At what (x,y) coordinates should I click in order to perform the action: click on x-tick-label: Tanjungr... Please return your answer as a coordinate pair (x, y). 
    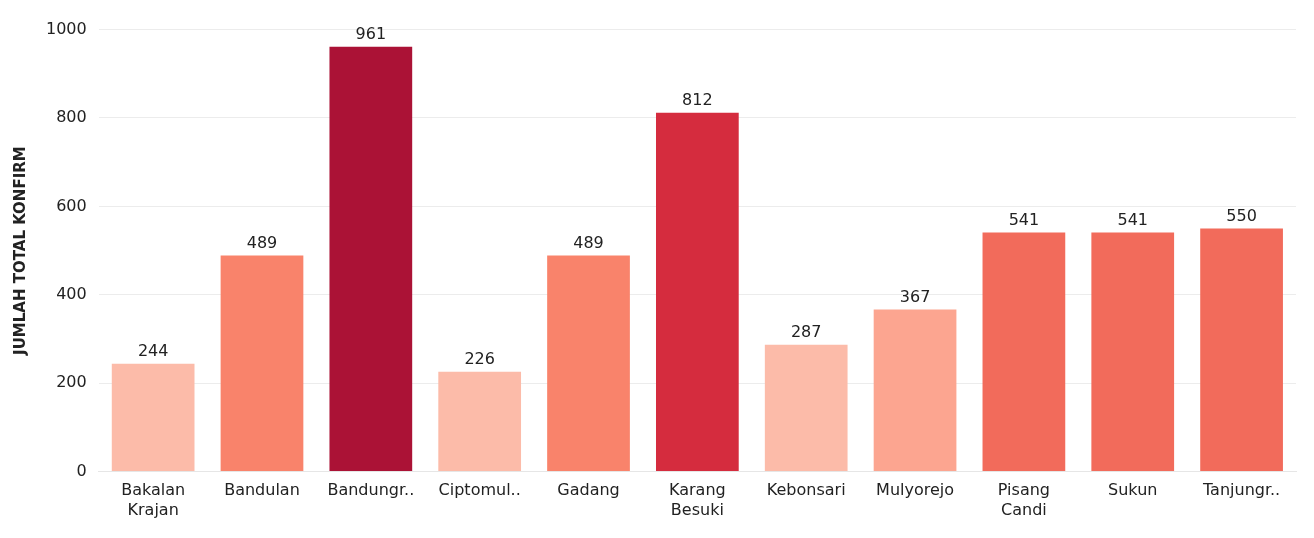
    Looking at the image, I should click on (1241, 490).